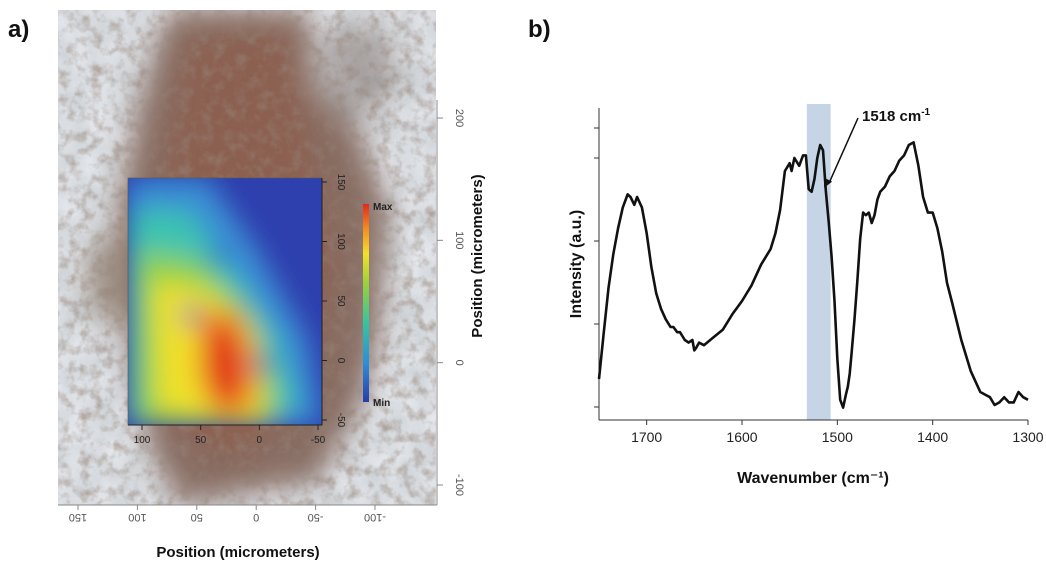  Describe the element at coordinates (316, 517) in the screenshot. I see `outer-x-tick-label: -50` at that location.